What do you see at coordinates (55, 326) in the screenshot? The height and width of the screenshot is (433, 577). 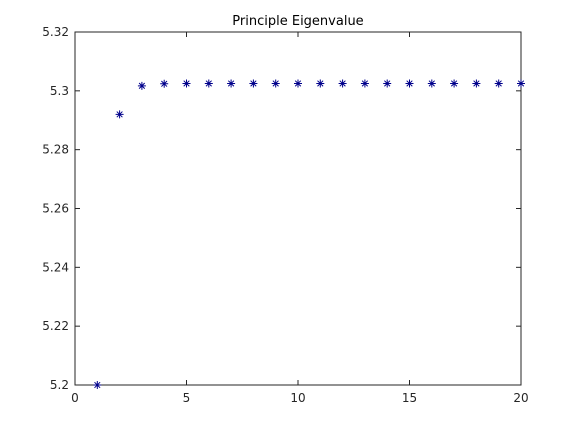 I see `y-tick-label: 5.22` at bounding box center [55, 326].